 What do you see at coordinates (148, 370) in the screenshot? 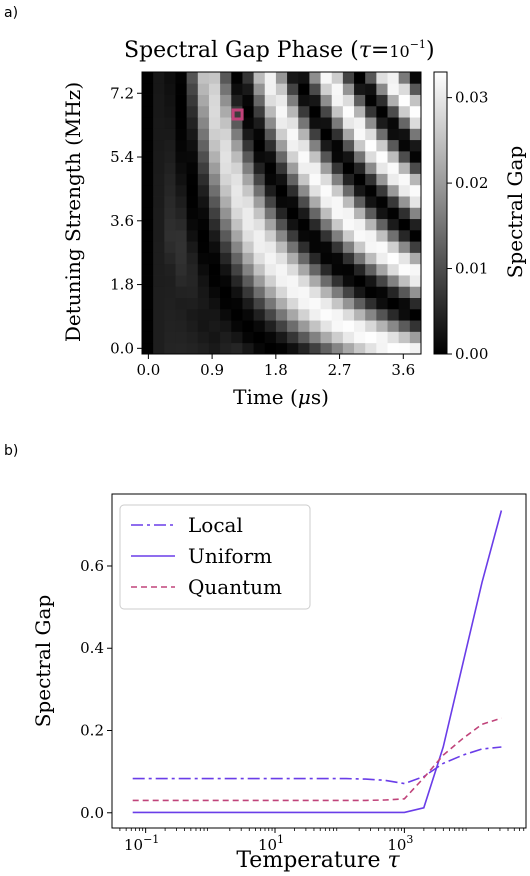
I see `heatmap-x-tick-label: 0.0` at bounding box center [148, 370].